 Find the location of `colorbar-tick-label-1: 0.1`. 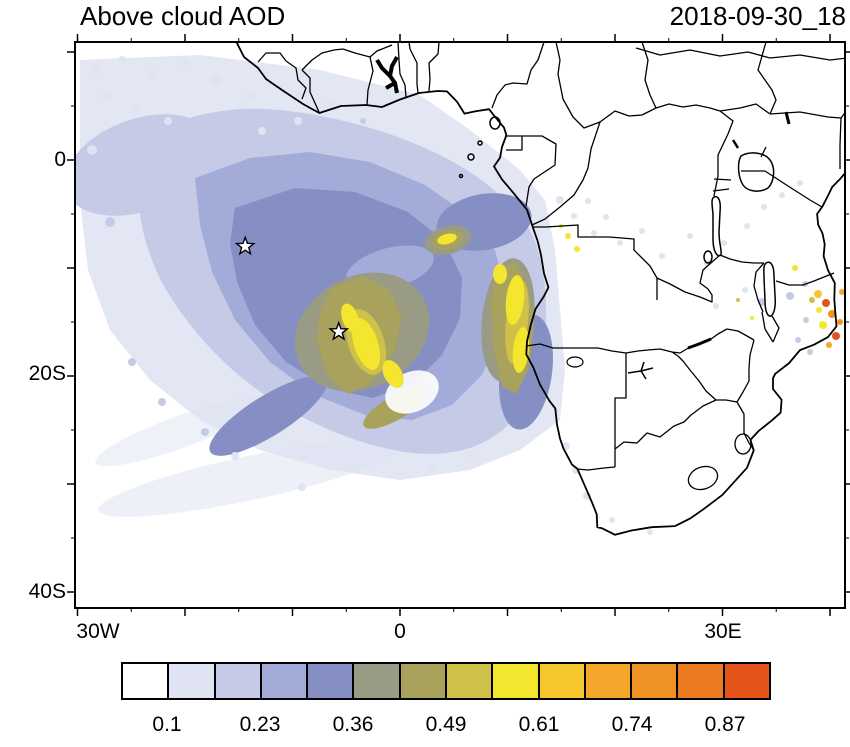

colorbar-tick-label-1: 0.1 is located at coordinates (167, 724).